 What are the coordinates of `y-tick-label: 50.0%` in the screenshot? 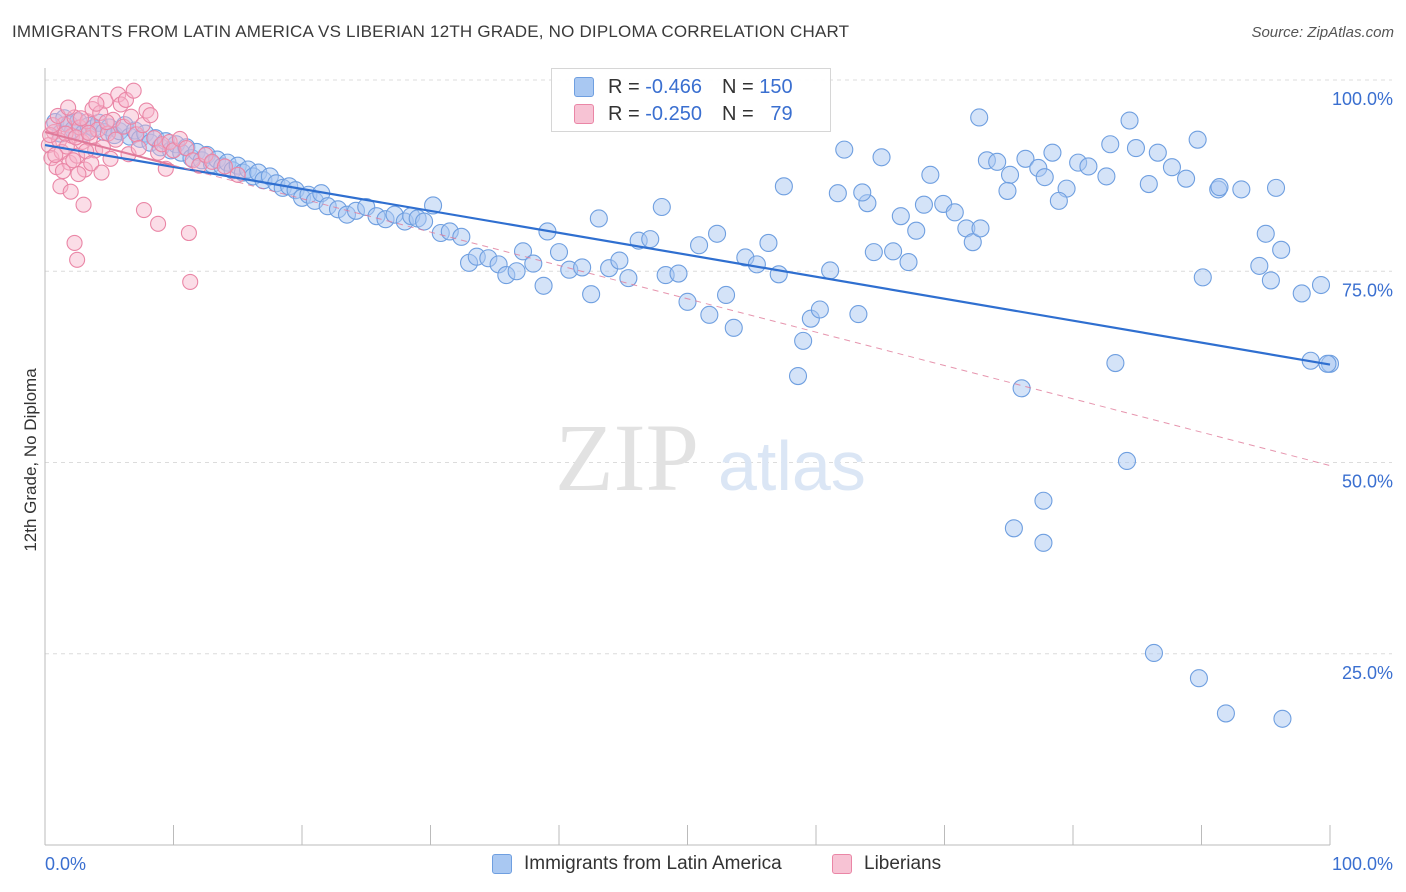 It's located at (1367, 482).